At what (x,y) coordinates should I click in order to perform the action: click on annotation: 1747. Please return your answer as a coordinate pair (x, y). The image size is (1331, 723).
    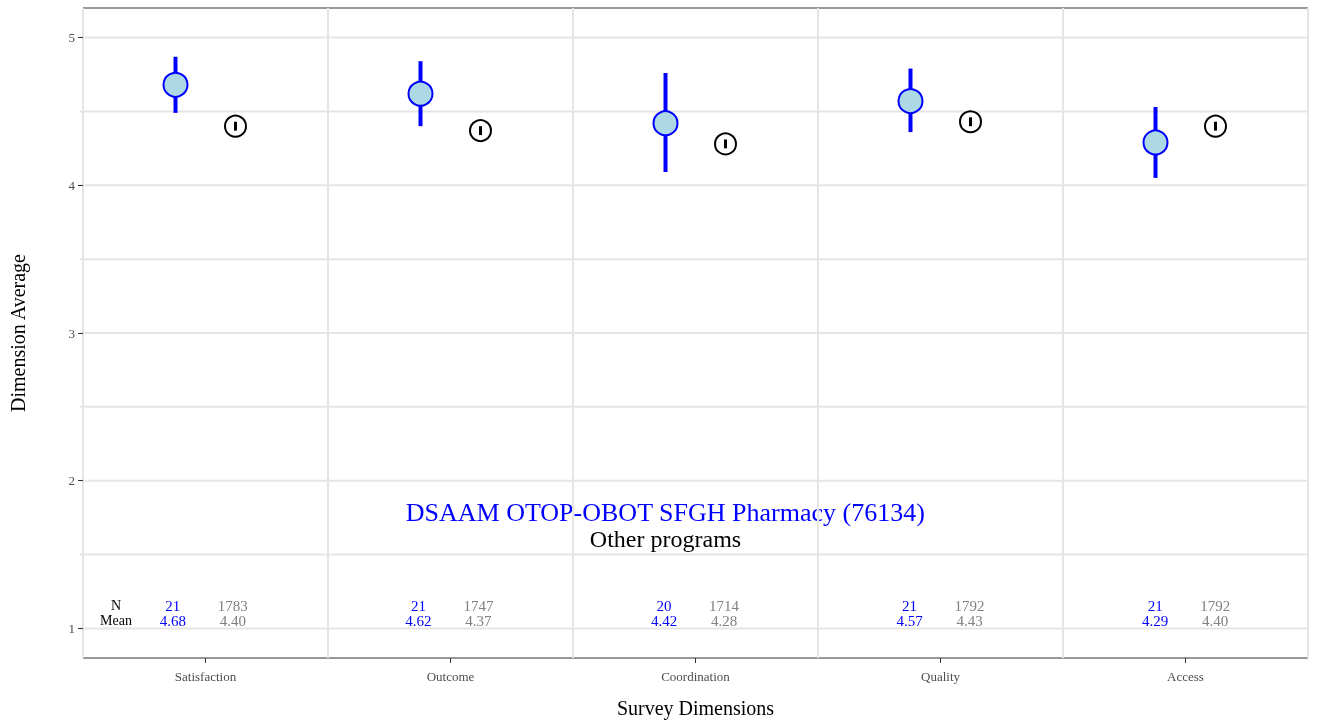
    Looking at the image, I should click on (478, 605).